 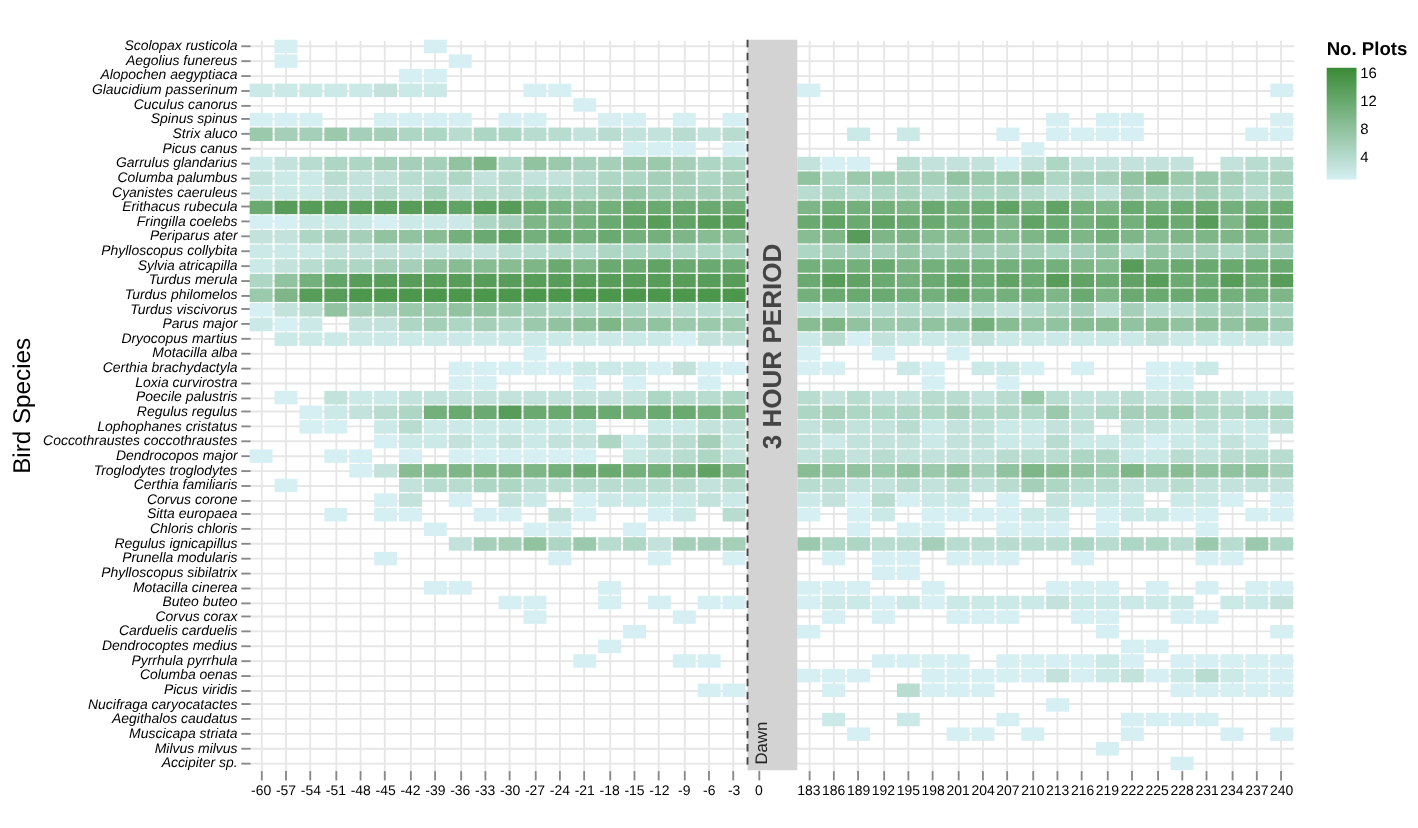 I want to click on legend-title: No. Plots, so click(x=1367, y=48).